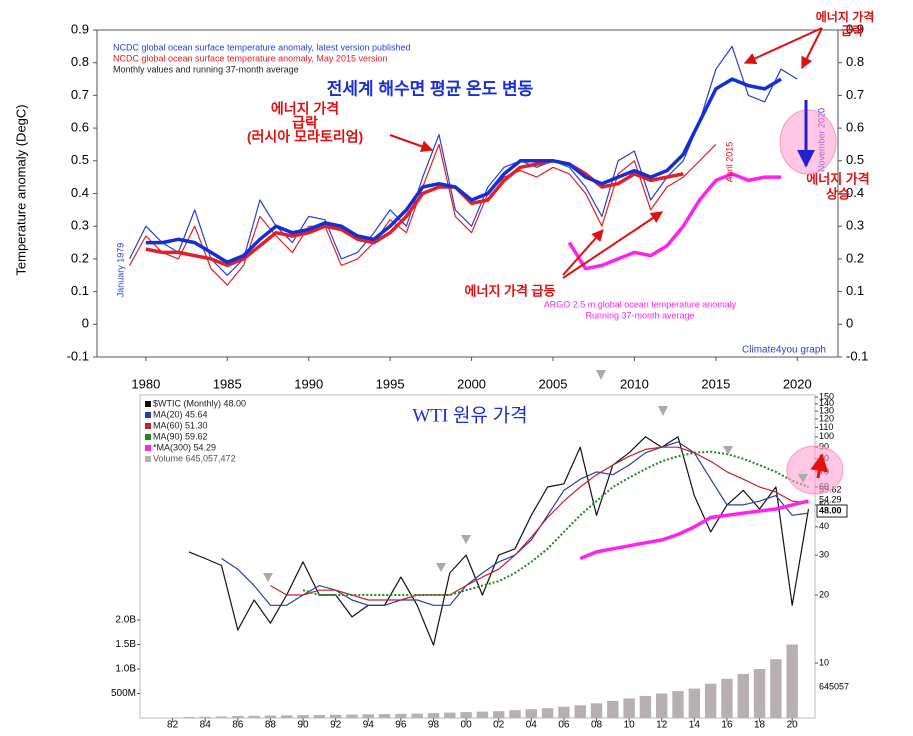  What do you see at coordinates (793, 725) in the screenshot?
I see `x-tick-label: 20` at bounding box center [793, 725].